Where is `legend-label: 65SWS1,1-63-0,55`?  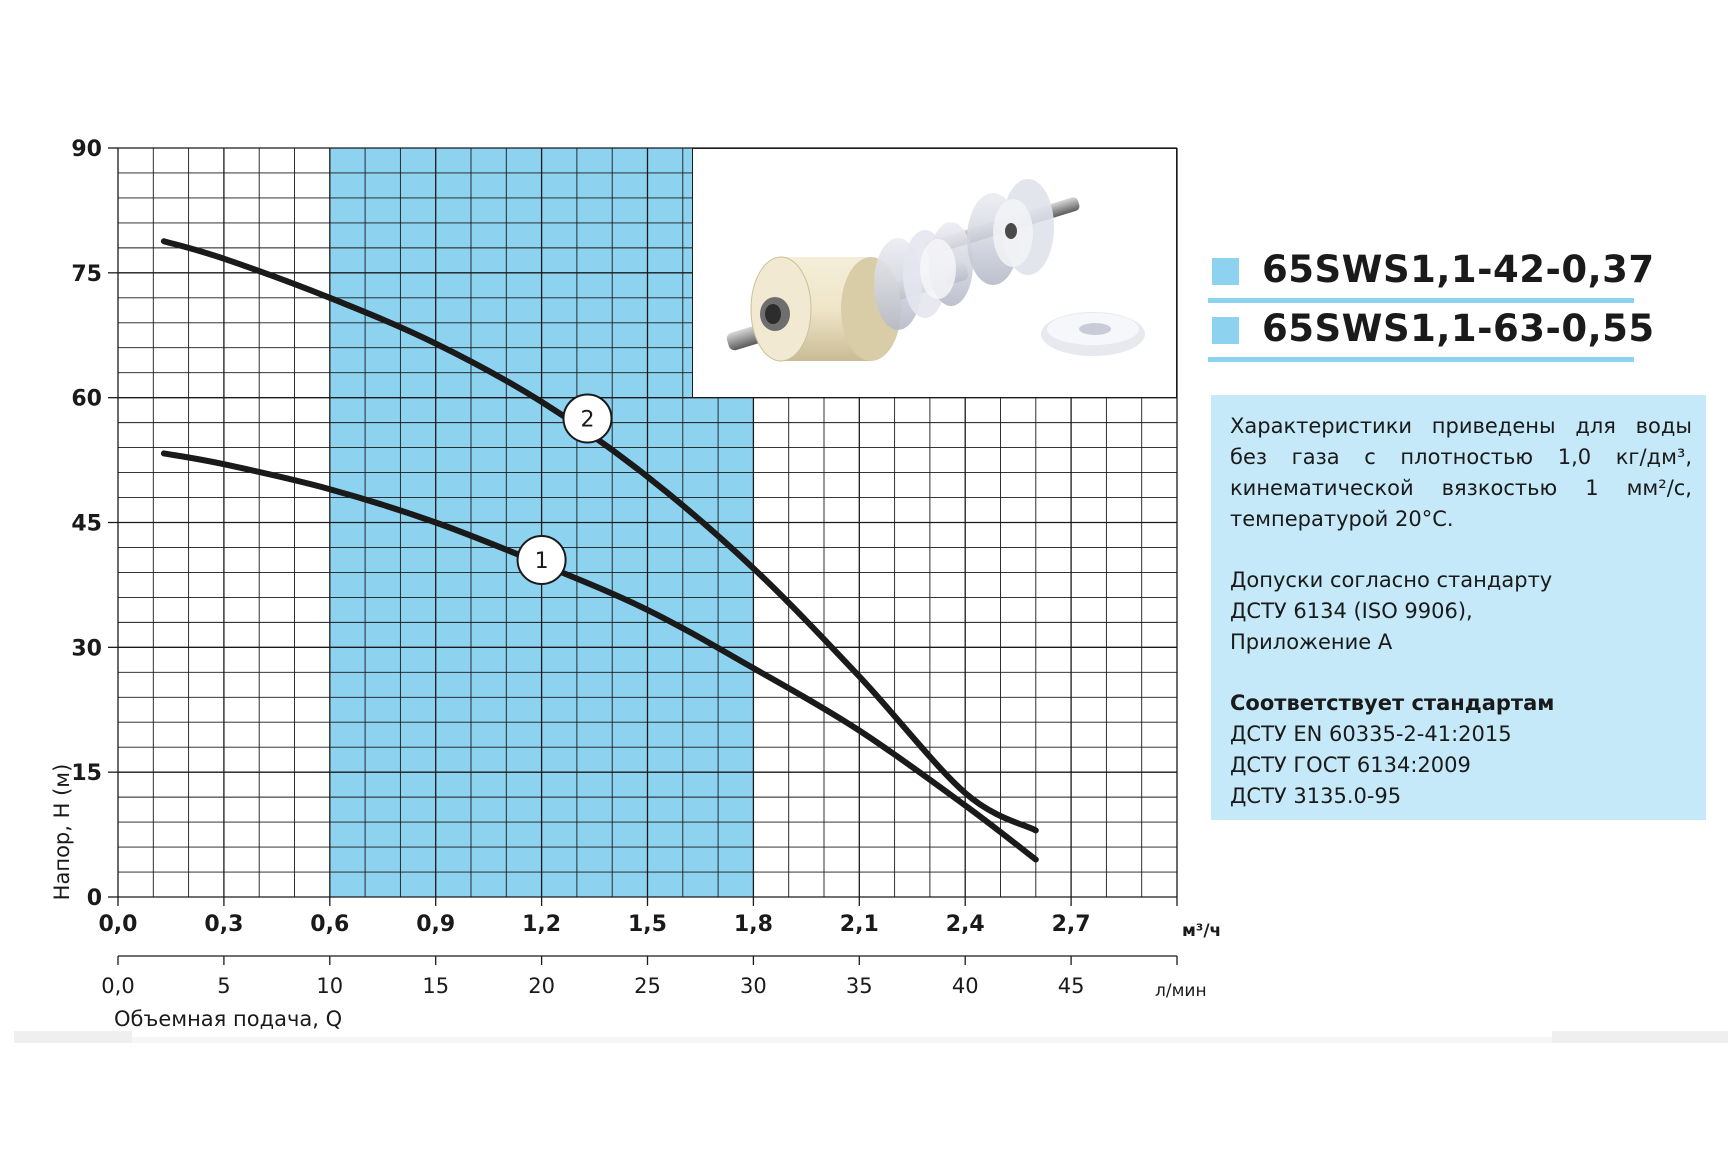
legend-label: 65SWS1,1-63-0,55 is located at coordinates (1458, 328).